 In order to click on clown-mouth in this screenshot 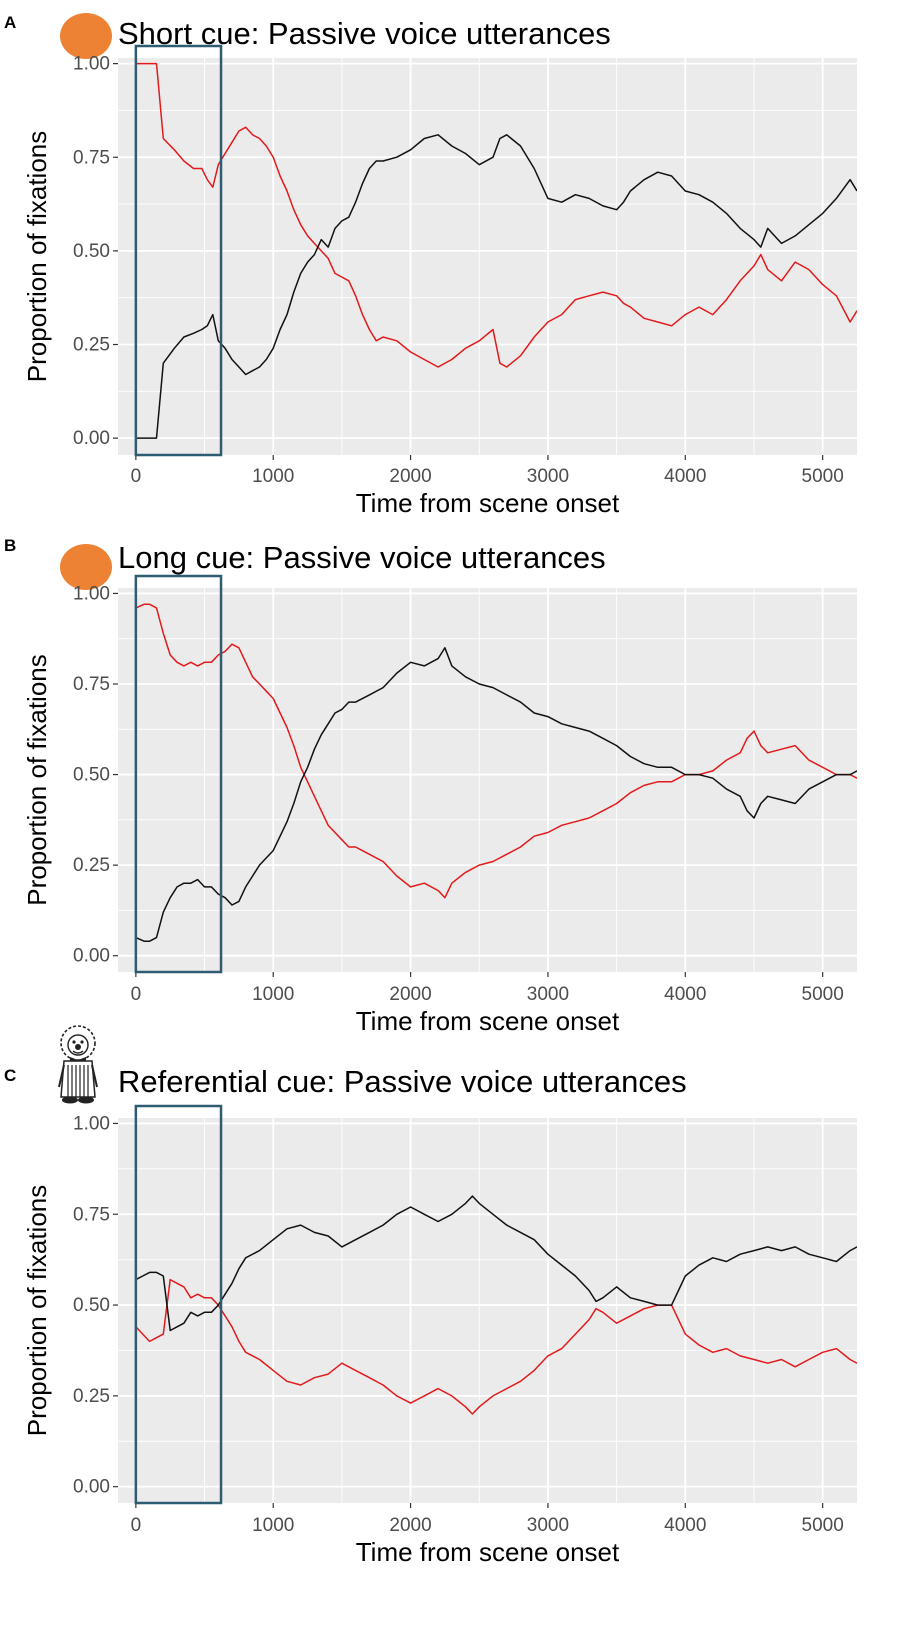, I will do `click(78, 1052)`.